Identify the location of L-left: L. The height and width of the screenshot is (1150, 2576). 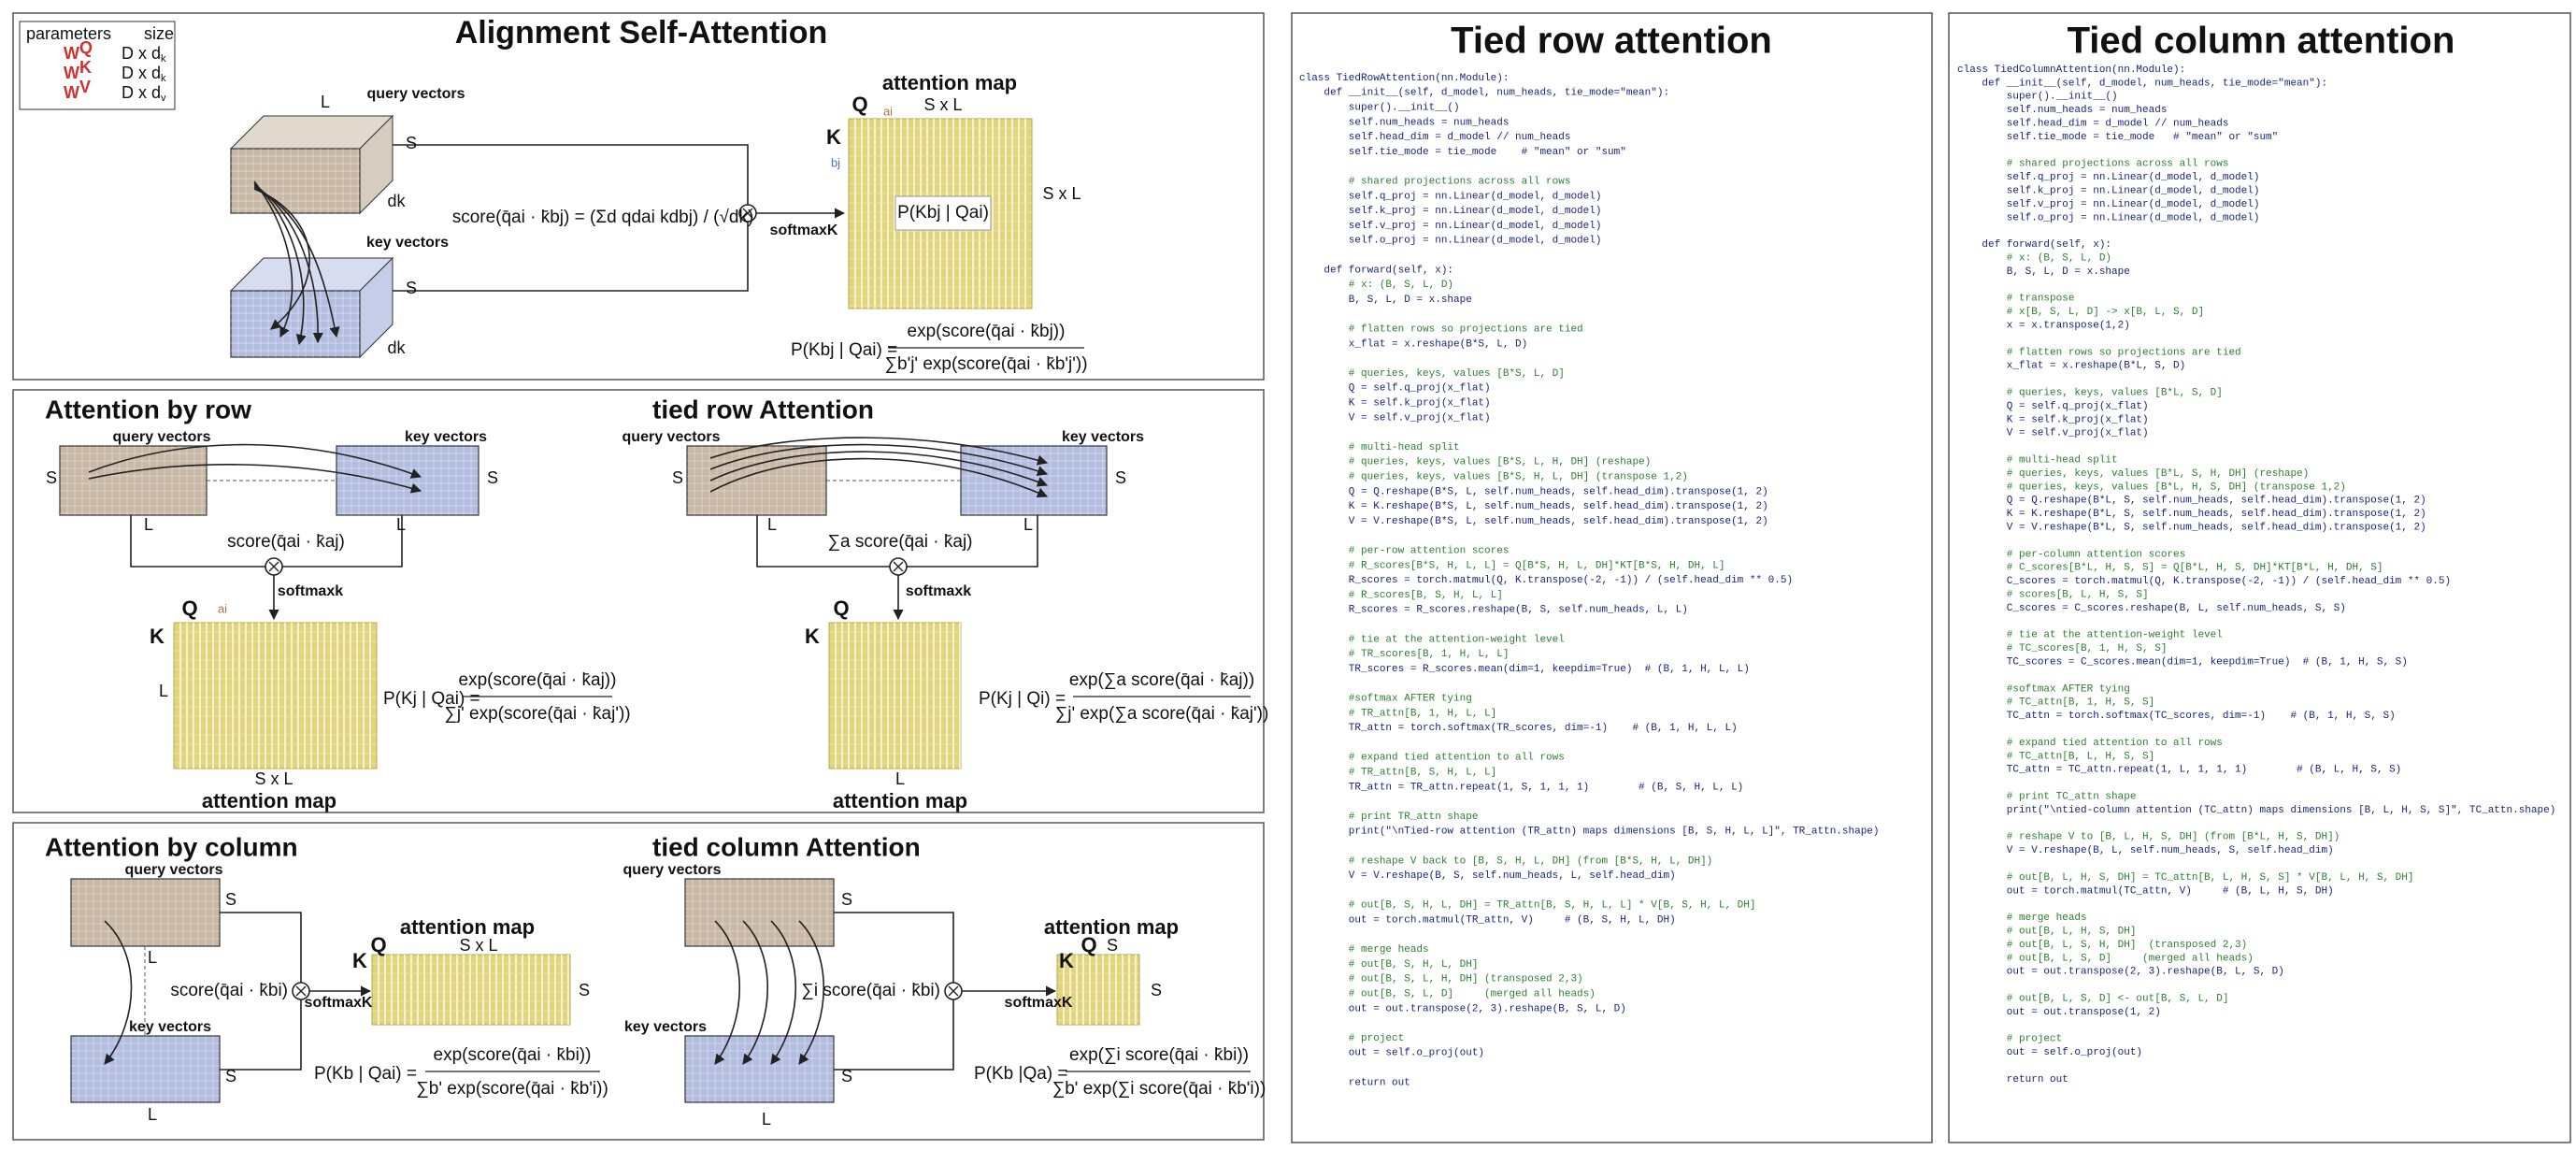
(148, 524).